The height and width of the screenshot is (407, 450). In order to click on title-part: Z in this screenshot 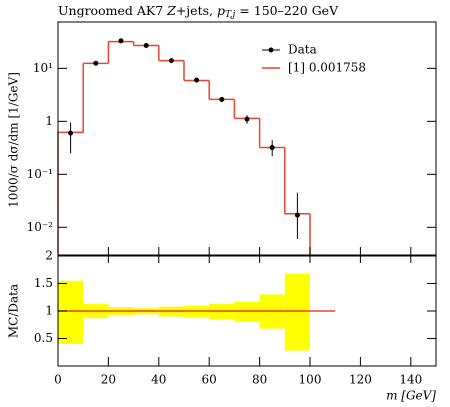, I will do `click(171, 10)`.